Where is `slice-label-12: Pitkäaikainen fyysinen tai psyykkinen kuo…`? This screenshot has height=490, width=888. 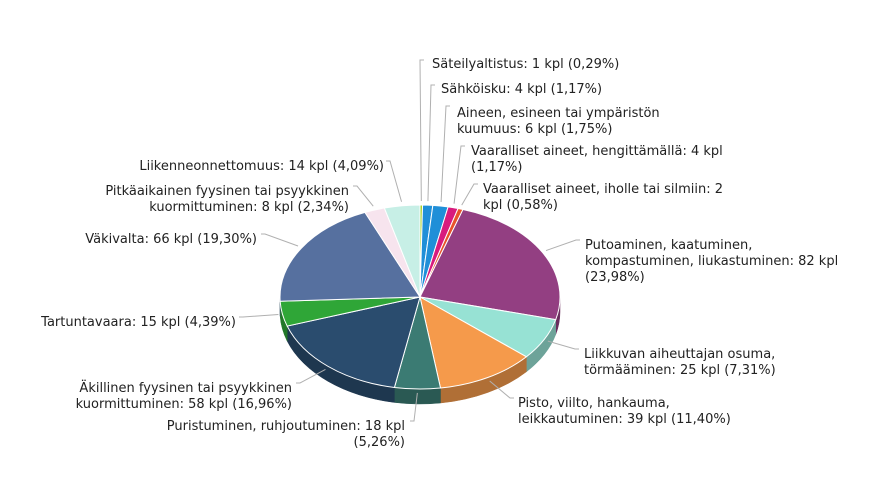
slice-label-12: Pitkäaikainen fyysinen tai psyykkinen kuo… is located at coordinates (227, 199).